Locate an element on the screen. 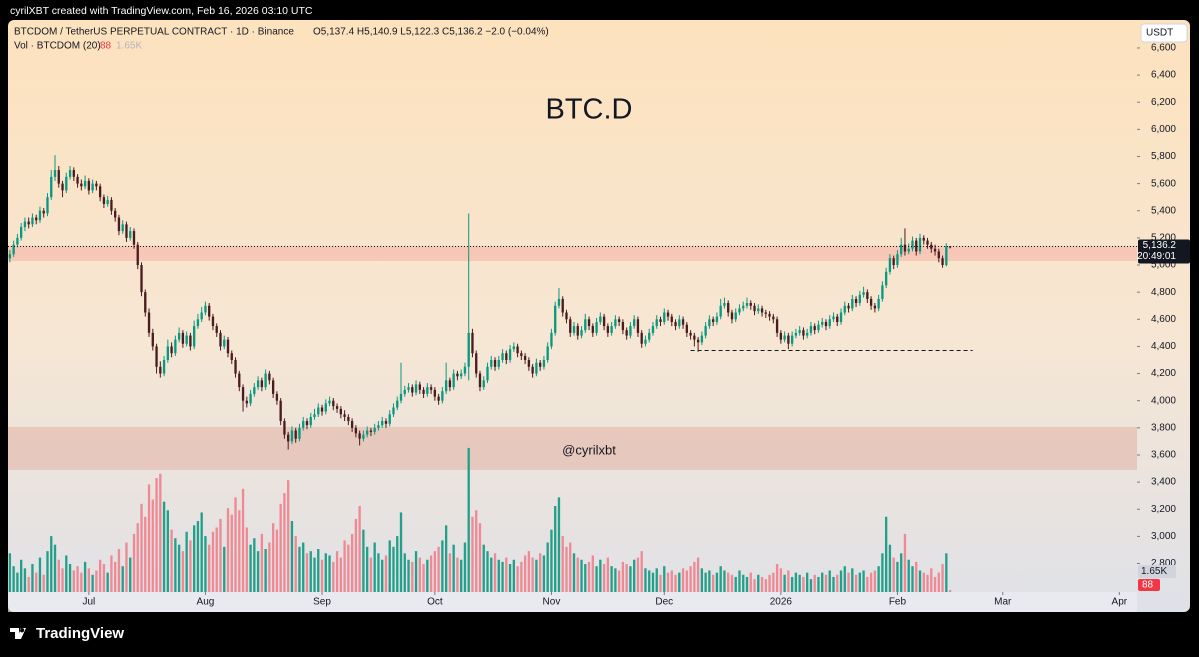 The image size is (1199, 657). currency: USDT is located at coordinates (1159, 33).